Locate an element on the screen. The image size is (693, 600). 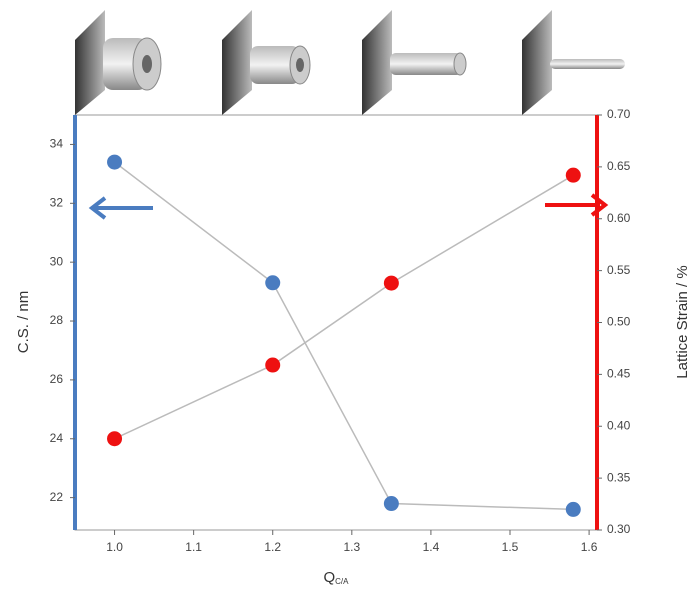
x-tick-label: 1.1 is located at coordinates (193, 547).